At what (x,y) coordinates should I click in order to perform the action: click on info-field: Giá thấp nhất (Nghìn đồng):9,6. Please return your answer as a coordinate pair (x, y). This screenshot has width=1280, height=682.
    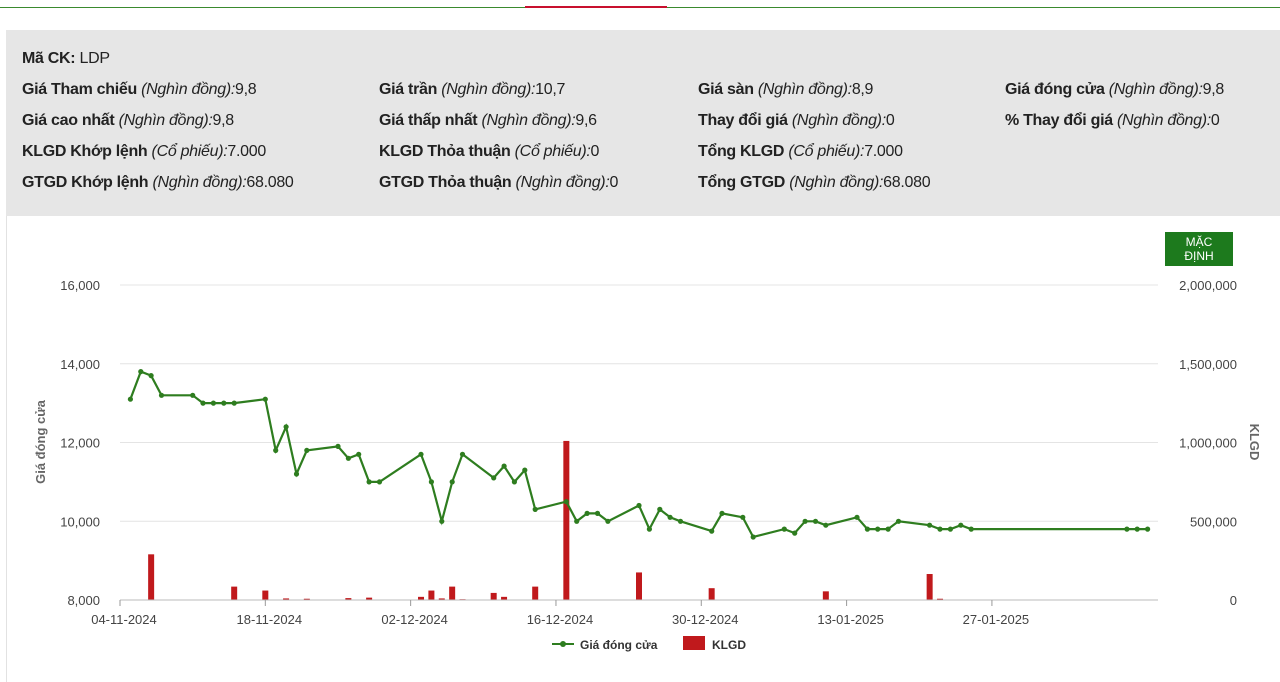
    Looking at the image, I should click on (488, 121).